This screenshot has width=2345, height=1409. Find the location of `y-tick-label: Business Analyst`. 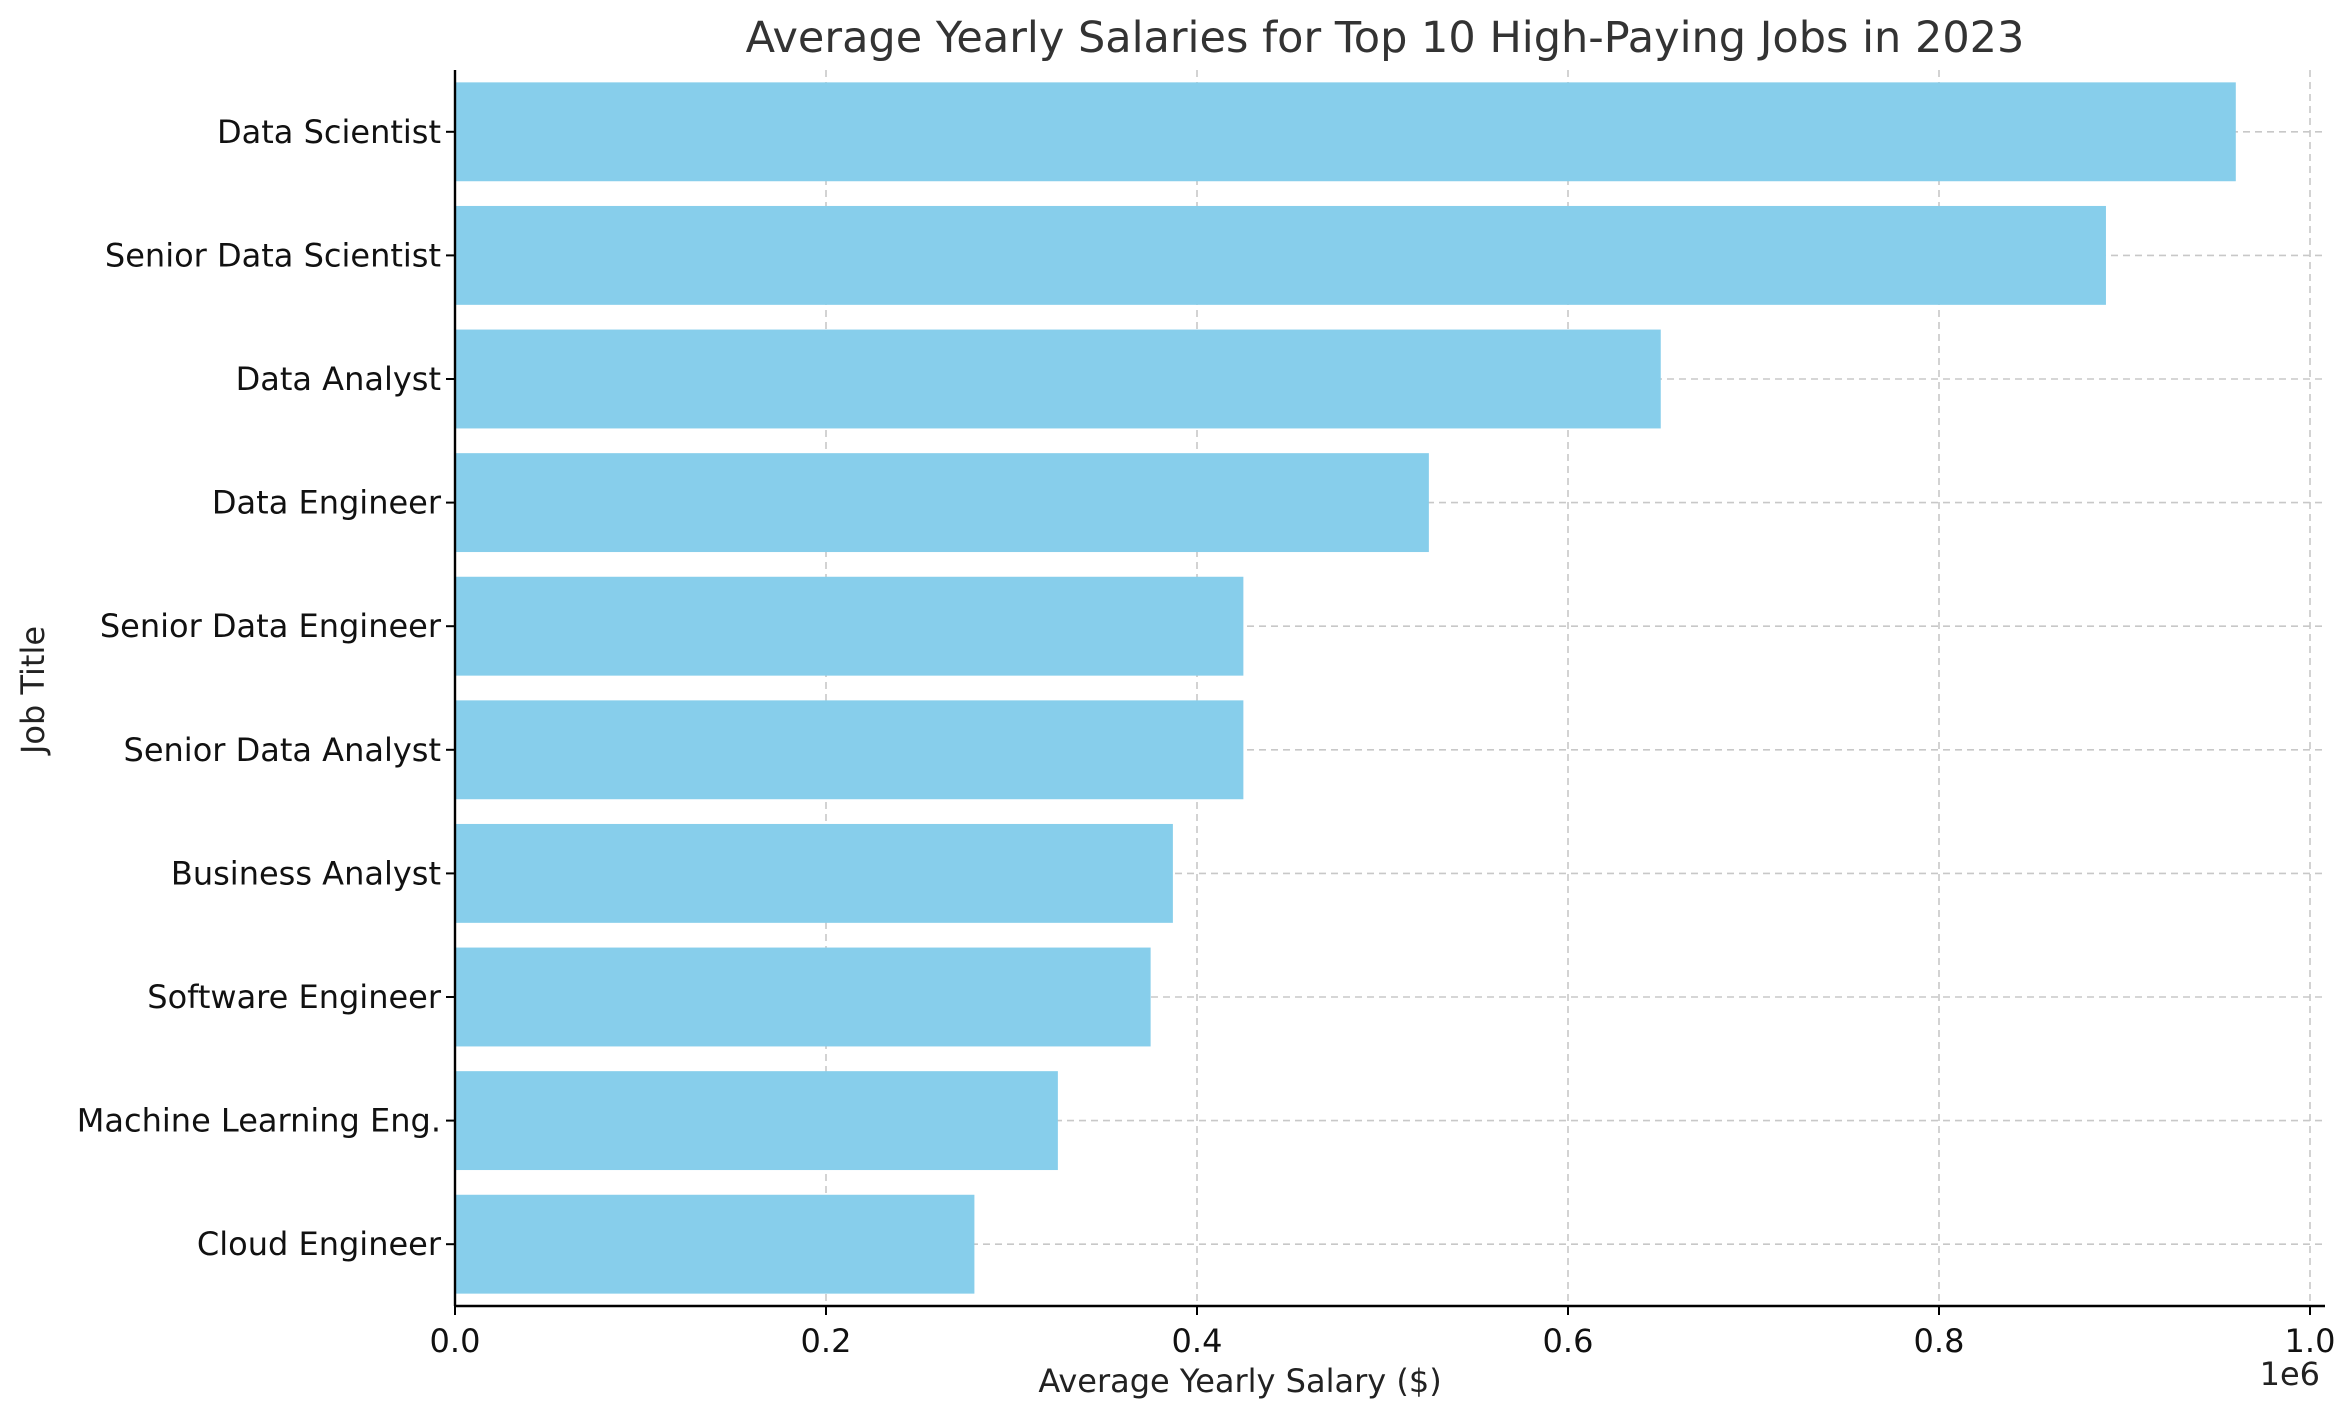

y-tick-label: Business Analyst is located at coordinates (306, 873).